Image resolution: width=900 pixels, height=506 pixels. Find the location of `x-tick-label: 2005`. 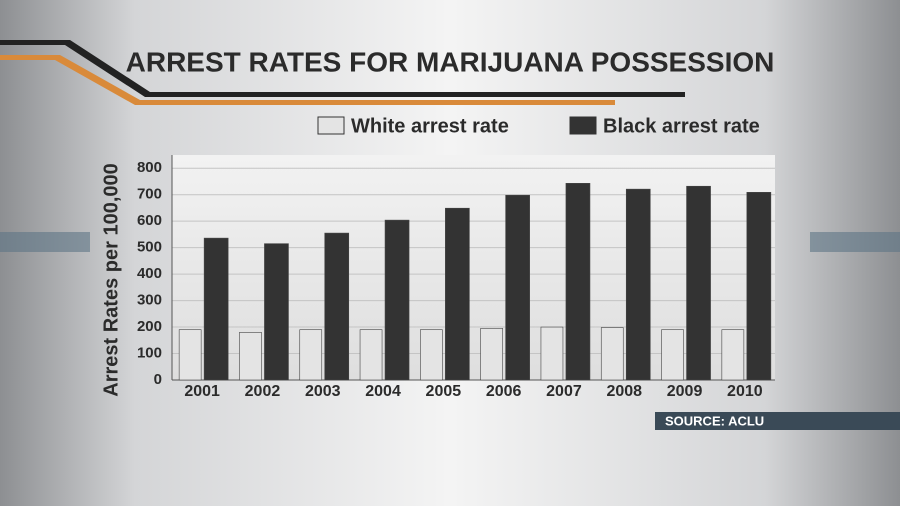

x-tick-label: 2005 is located at coordinates (444, 391).